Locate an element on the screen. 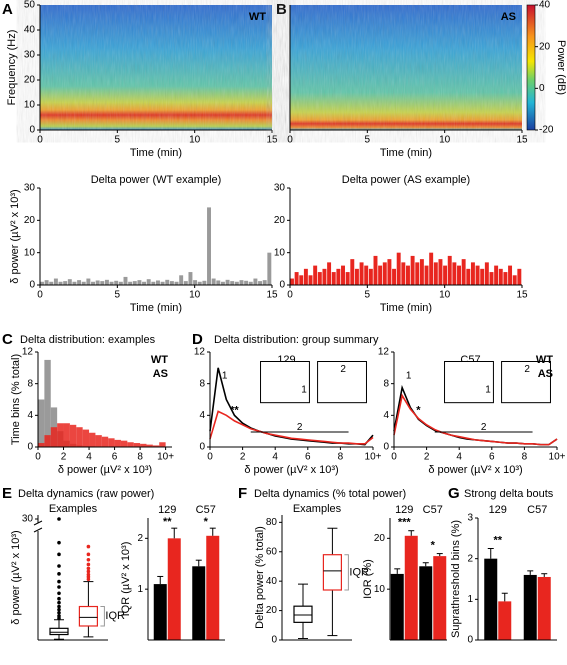 Image resolution: width=567 pixels, height=665 pixels. y-tick-label: 30 is located at coordinates (30, 55).